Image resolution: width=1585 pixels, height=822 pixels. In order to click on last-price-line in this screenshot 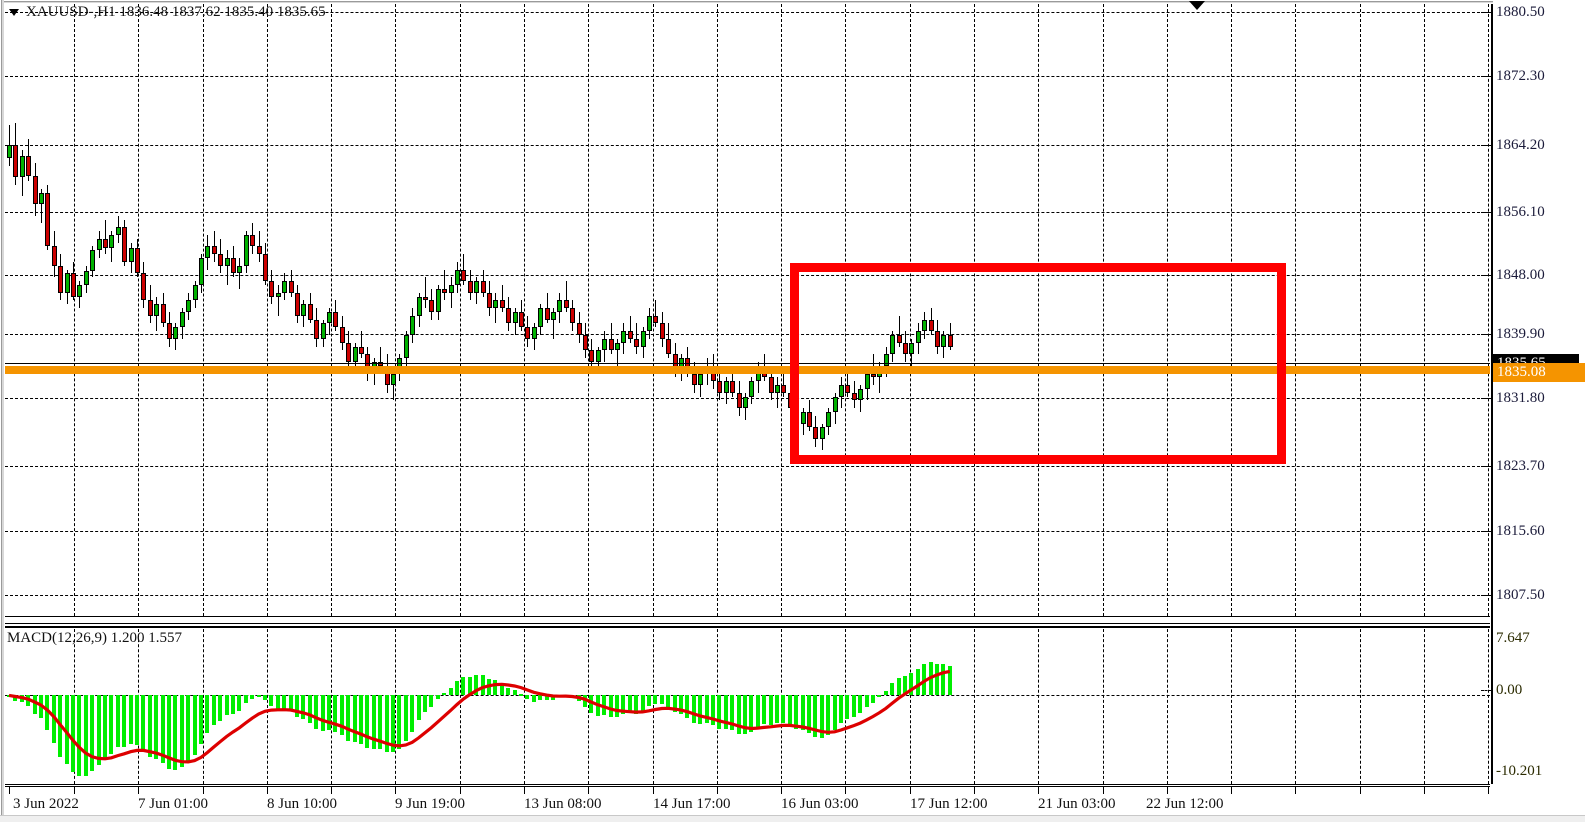, I will do `click(747, 363)`.